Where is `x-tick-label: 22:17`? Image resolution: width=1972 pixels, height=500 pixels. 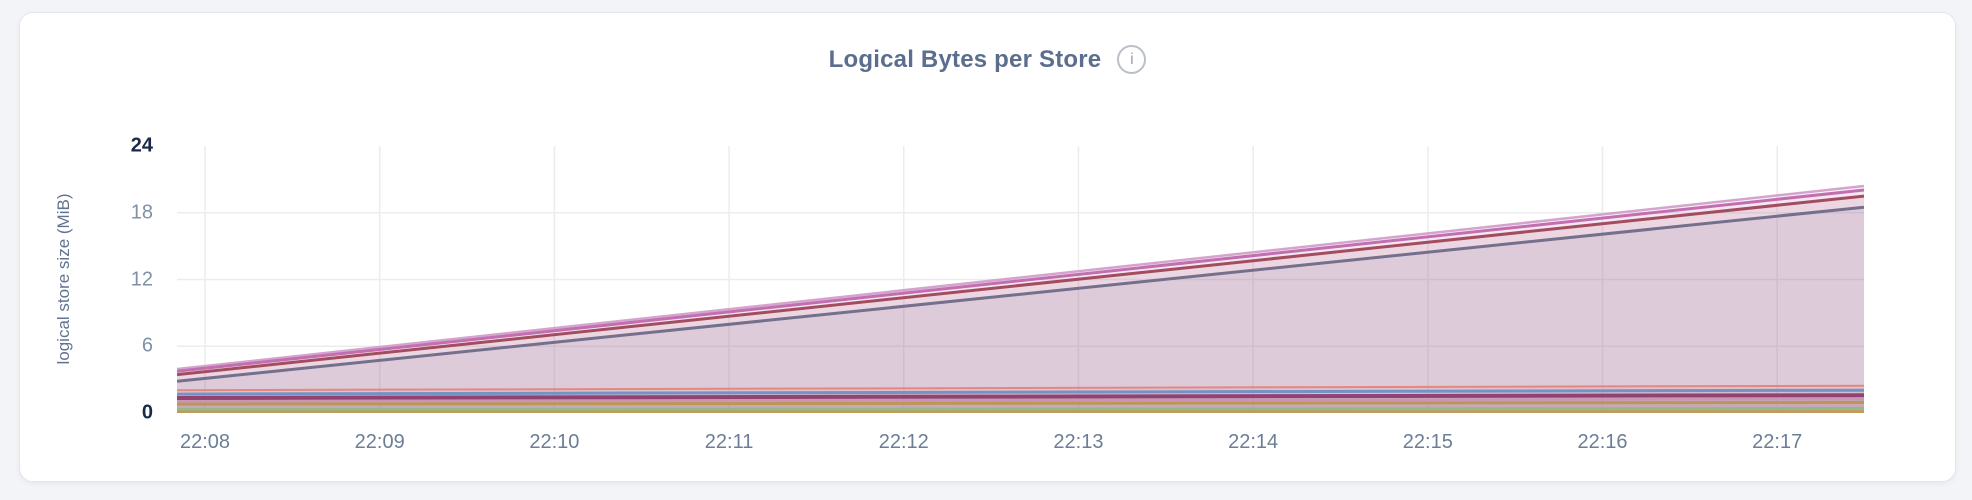 x-tick-label: 22:17 is located at coordinates (1777, 442).